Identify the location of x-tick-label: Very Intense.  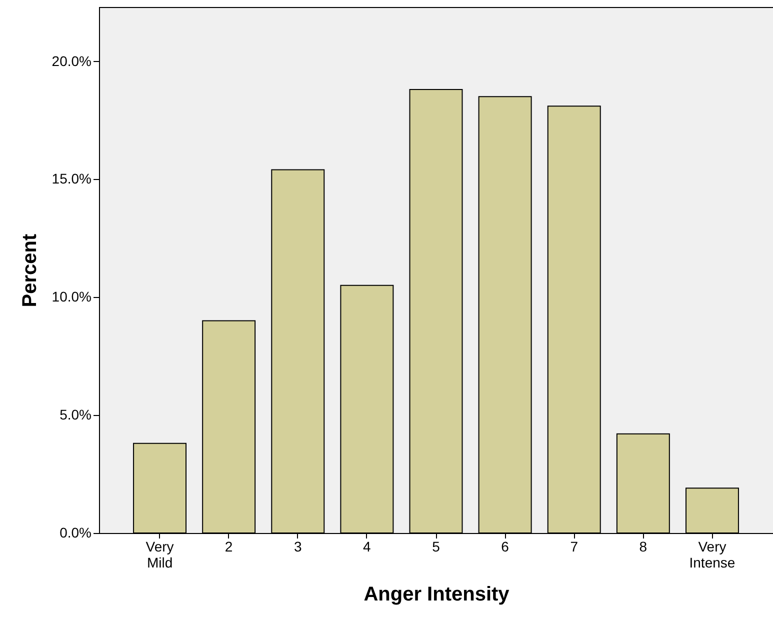
(712, 554).